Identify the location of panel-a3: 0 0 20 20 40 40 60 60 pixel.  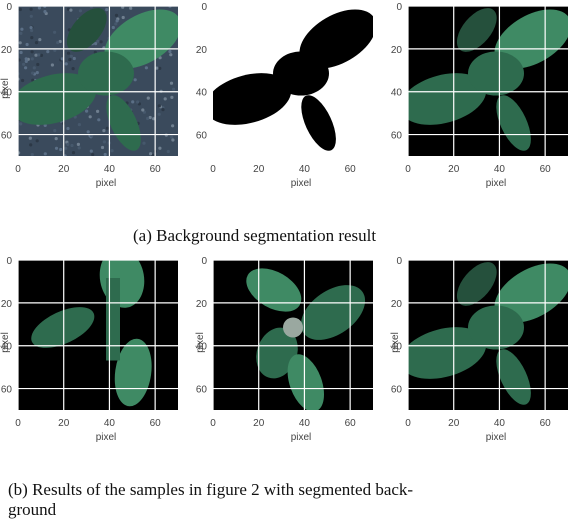
(482, 104).